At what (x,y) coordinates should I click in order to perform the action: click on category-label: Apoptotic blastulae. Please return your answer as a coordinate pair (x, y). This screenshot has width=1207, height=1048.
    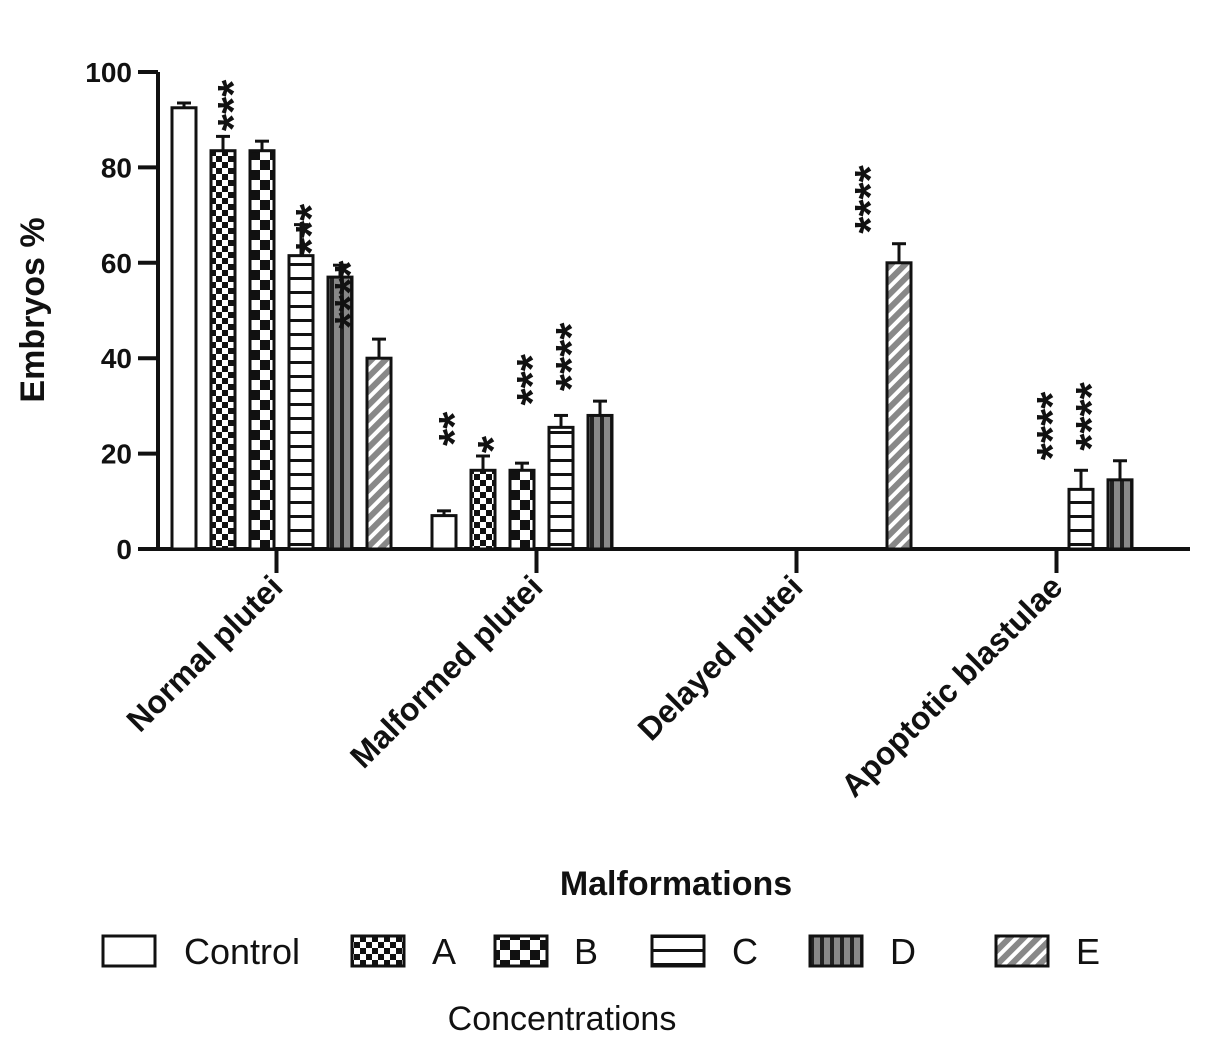
    Looking at the image, I should click on (951, 685).